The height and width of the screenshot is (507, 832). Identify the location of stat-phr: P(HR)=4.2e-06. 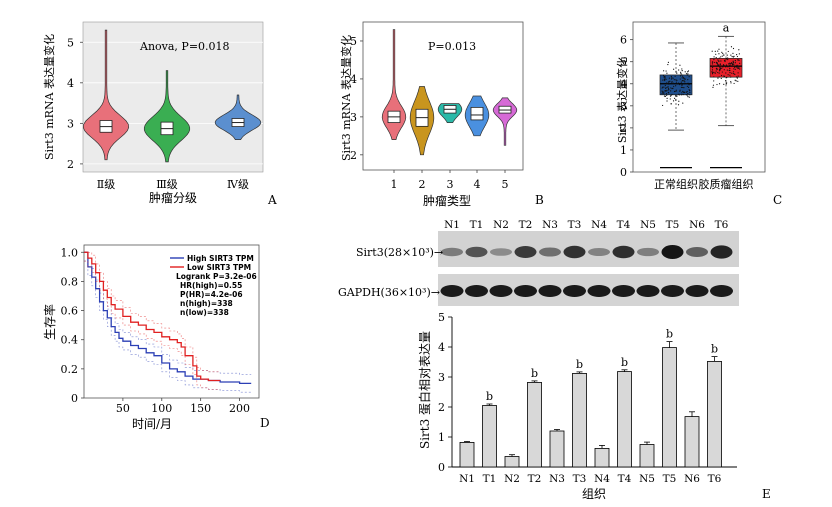
(211, 294).